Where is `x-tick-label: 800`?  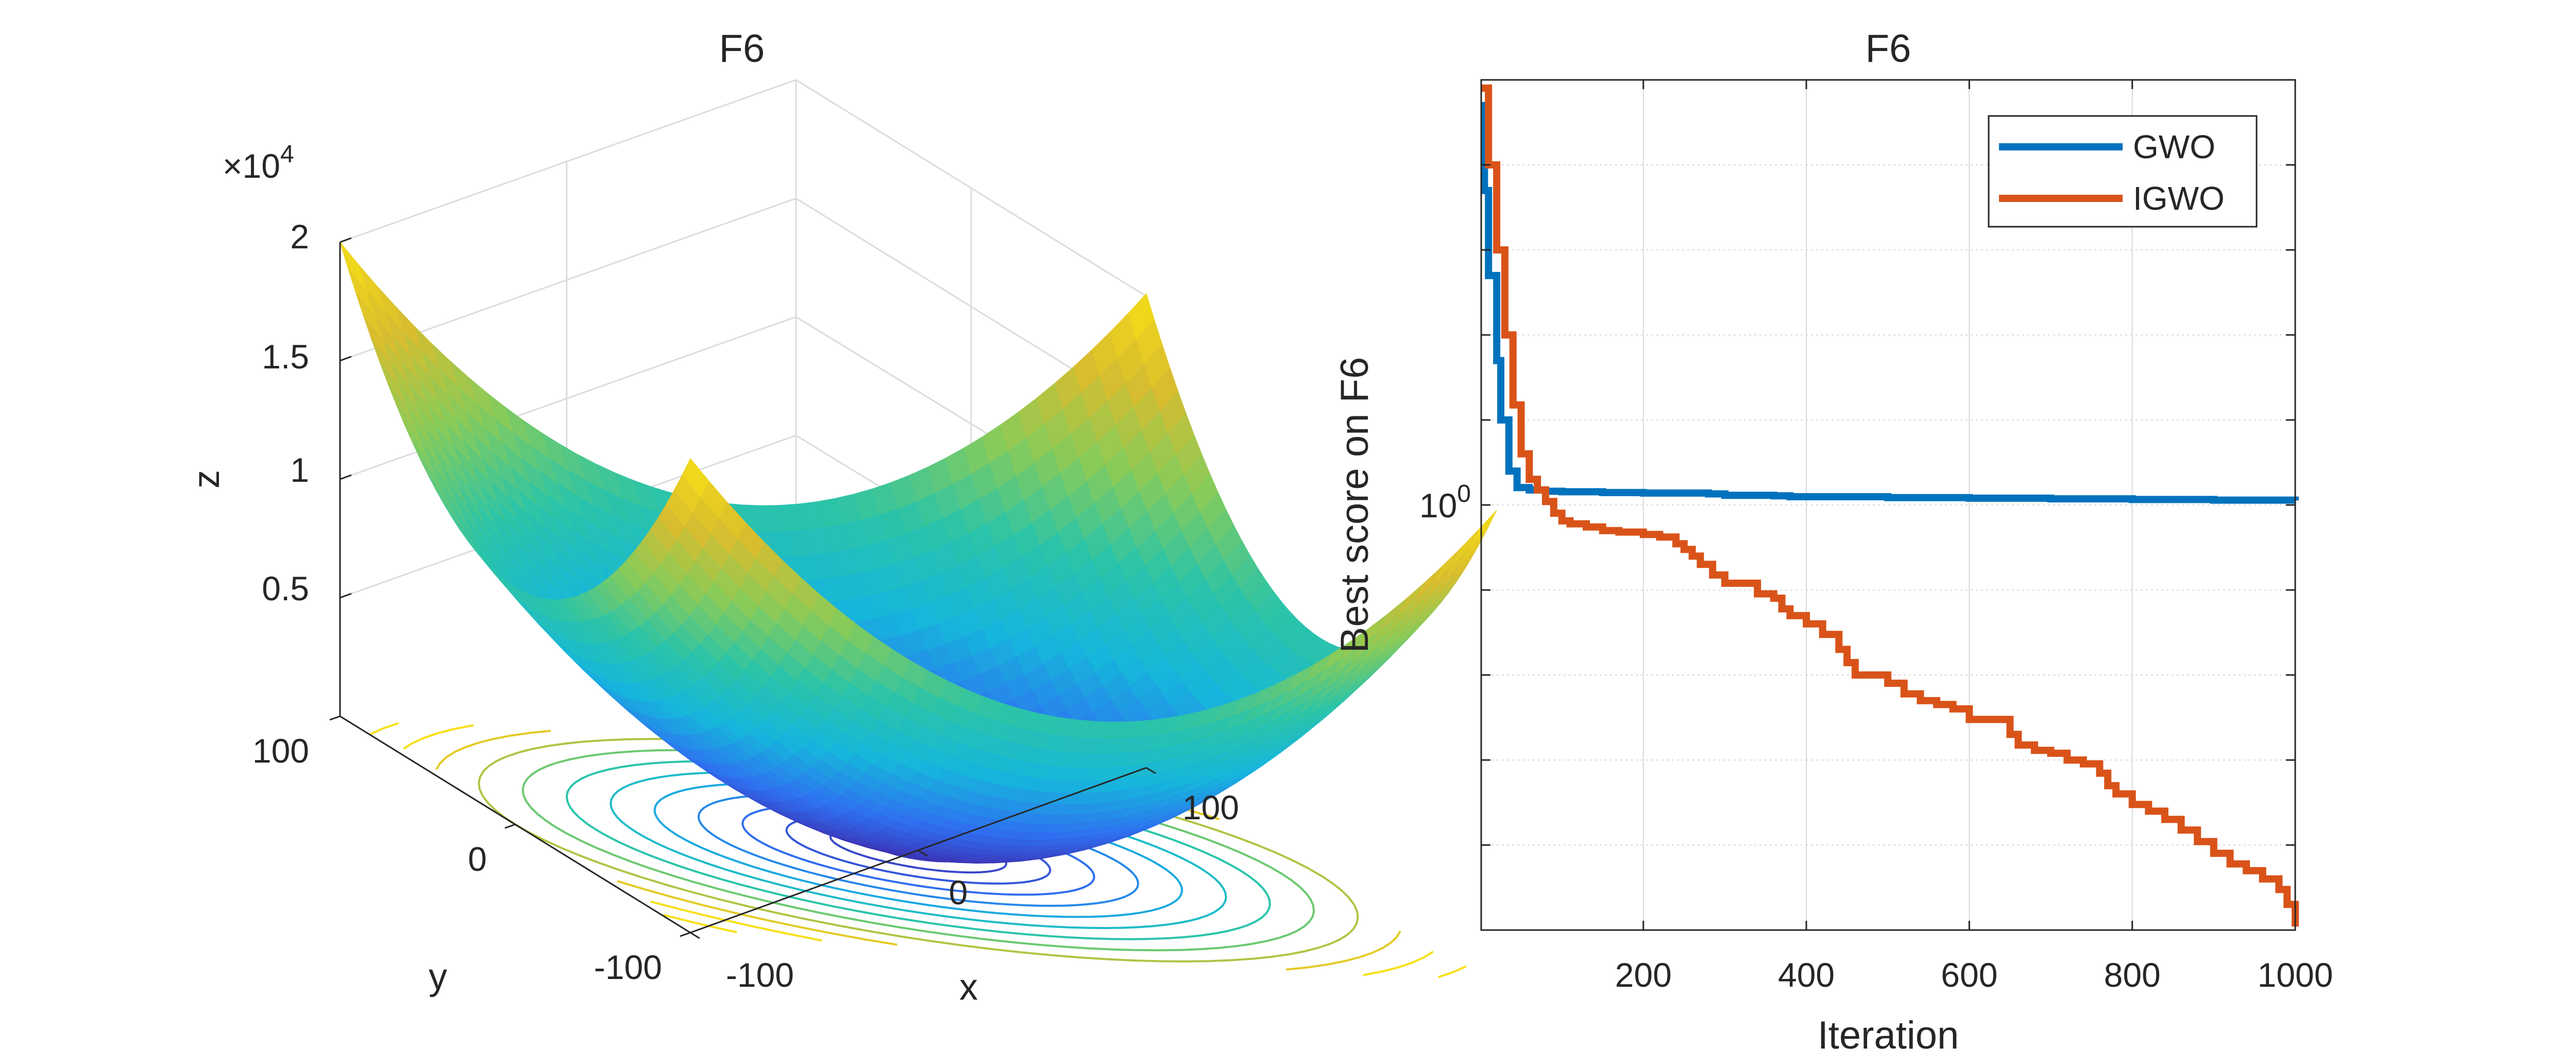
x-tick-label: 800 is located at coordinates (2132, 975).